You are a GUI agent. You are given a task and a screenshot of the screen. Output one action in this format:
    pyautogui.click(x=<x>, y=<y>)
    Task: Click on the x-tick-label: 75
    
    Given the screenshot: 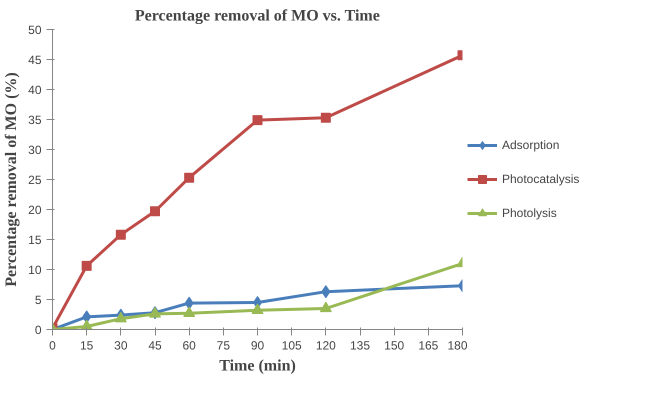 What is the action you would take?
    pyautogui.click(x=223, y=345)
    